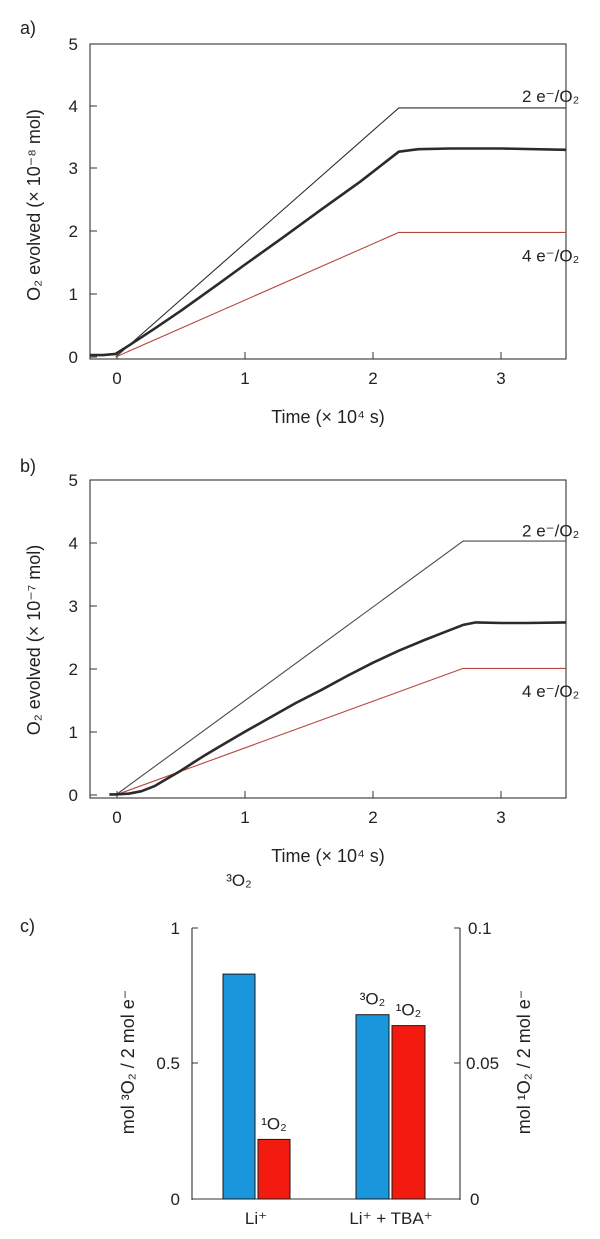 This screenshot has width=600, height=1239. Describe the element at coordinates (73, 357) in the screenshot. I see `panel-a-ytick-label-0: 0` at that location.